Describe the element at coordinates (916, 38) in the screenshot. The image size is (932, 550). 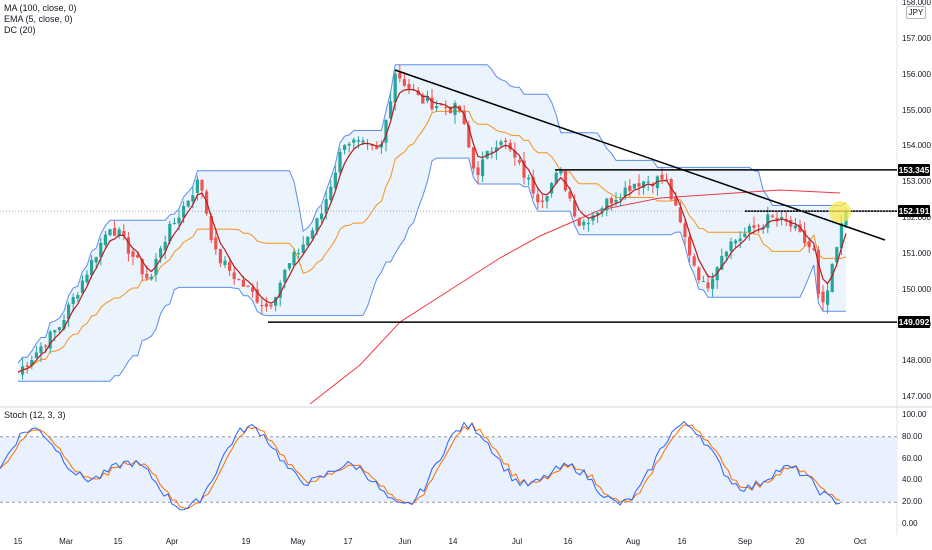
I see `price-axis-label: 157.000` at that location.